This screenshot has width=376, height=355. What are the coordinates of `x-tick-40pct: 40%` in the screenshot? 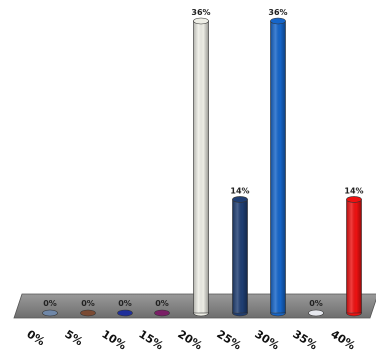 It's located at (342, 340).